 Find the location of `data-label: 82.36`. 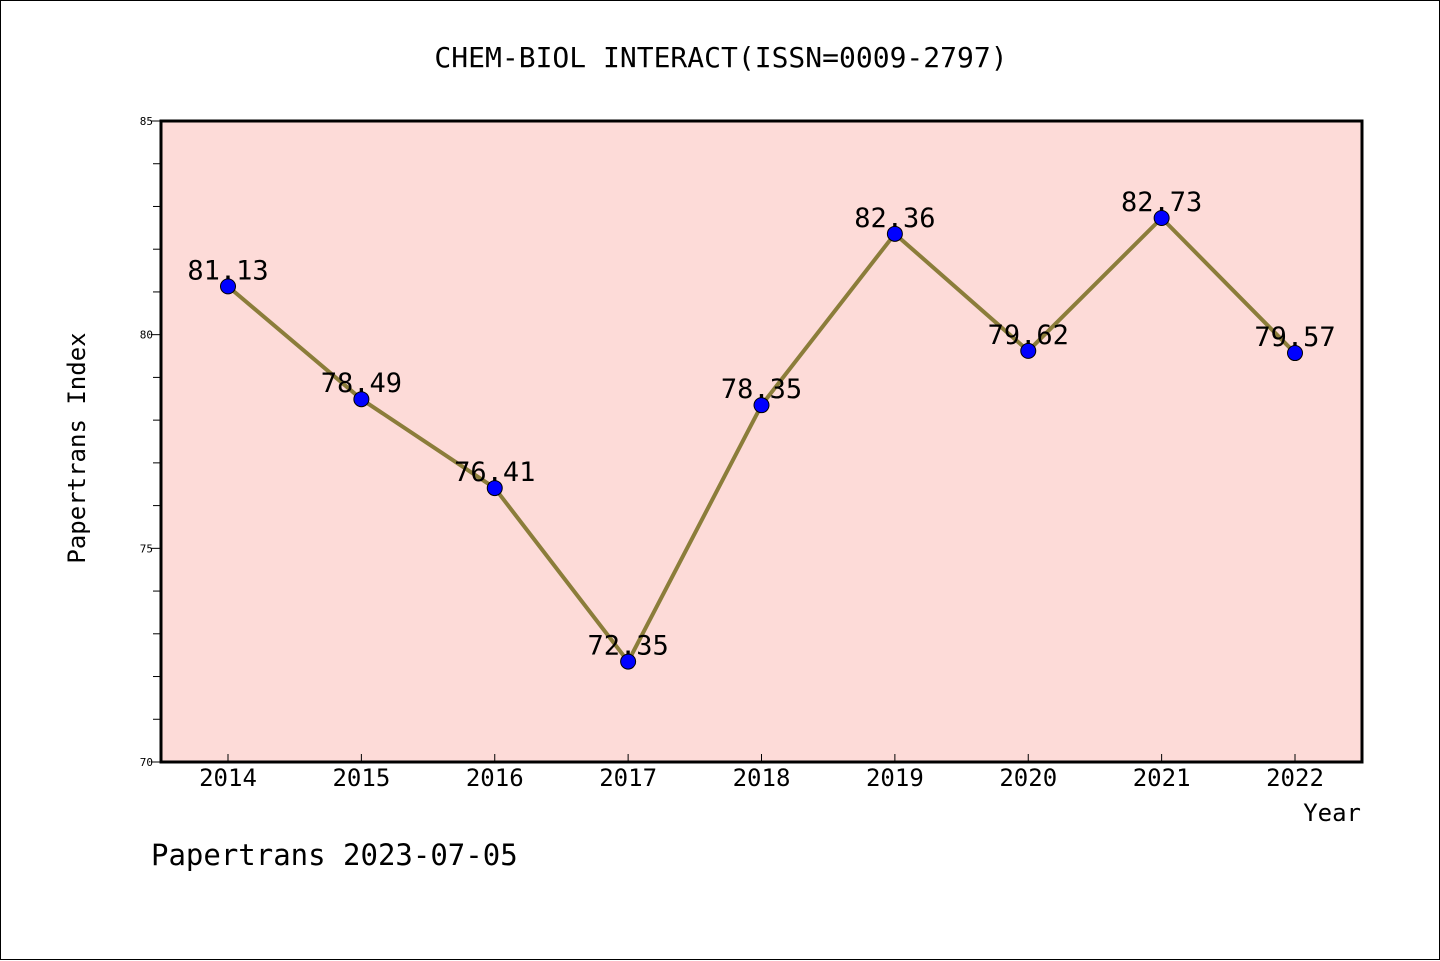

data-label: 82.36 is located at coordinates (894, 218).